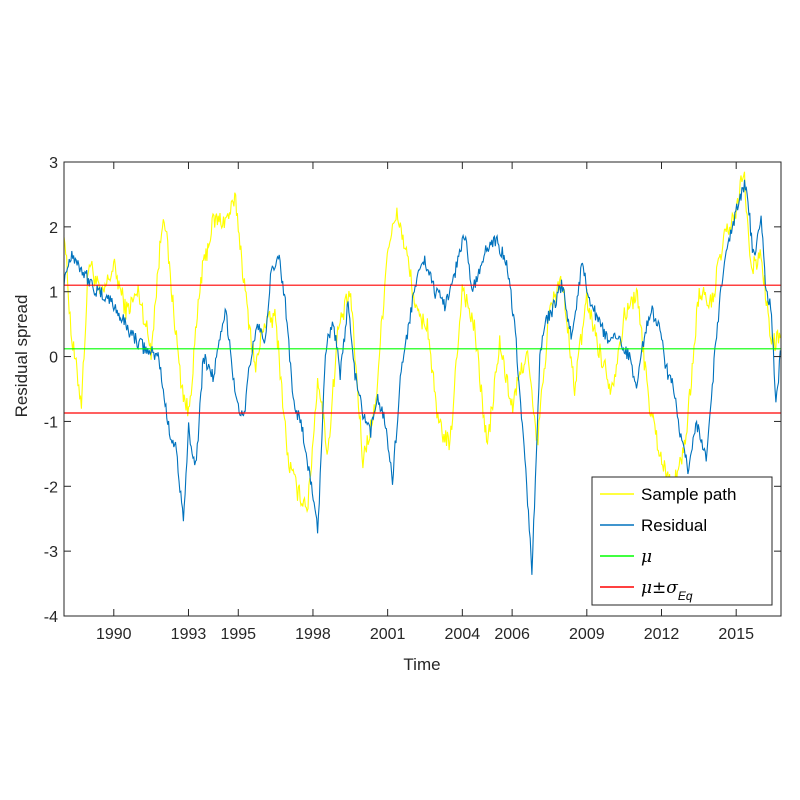 The height and width of the screenshot is (800, 800). I want to click on x-tick-label: 1993, so click(189, 634).